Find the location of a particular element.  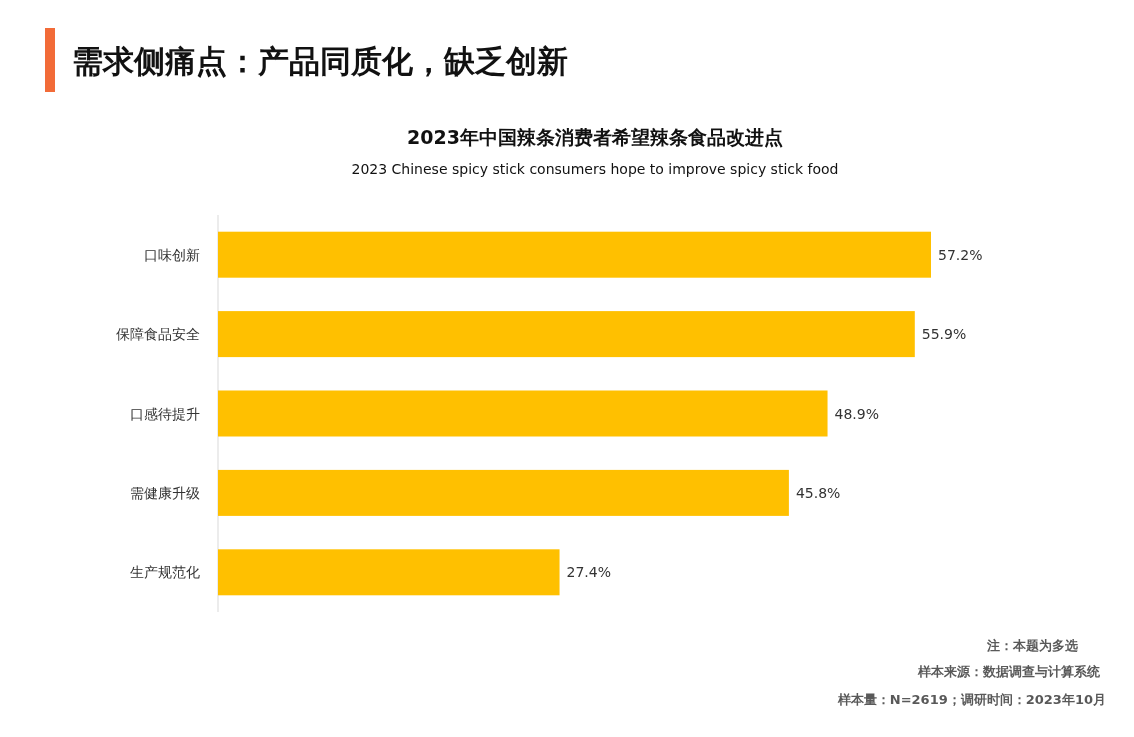

annotation: 样本来源：数据调查与计算系统 is located at coordinates (1009, 671).